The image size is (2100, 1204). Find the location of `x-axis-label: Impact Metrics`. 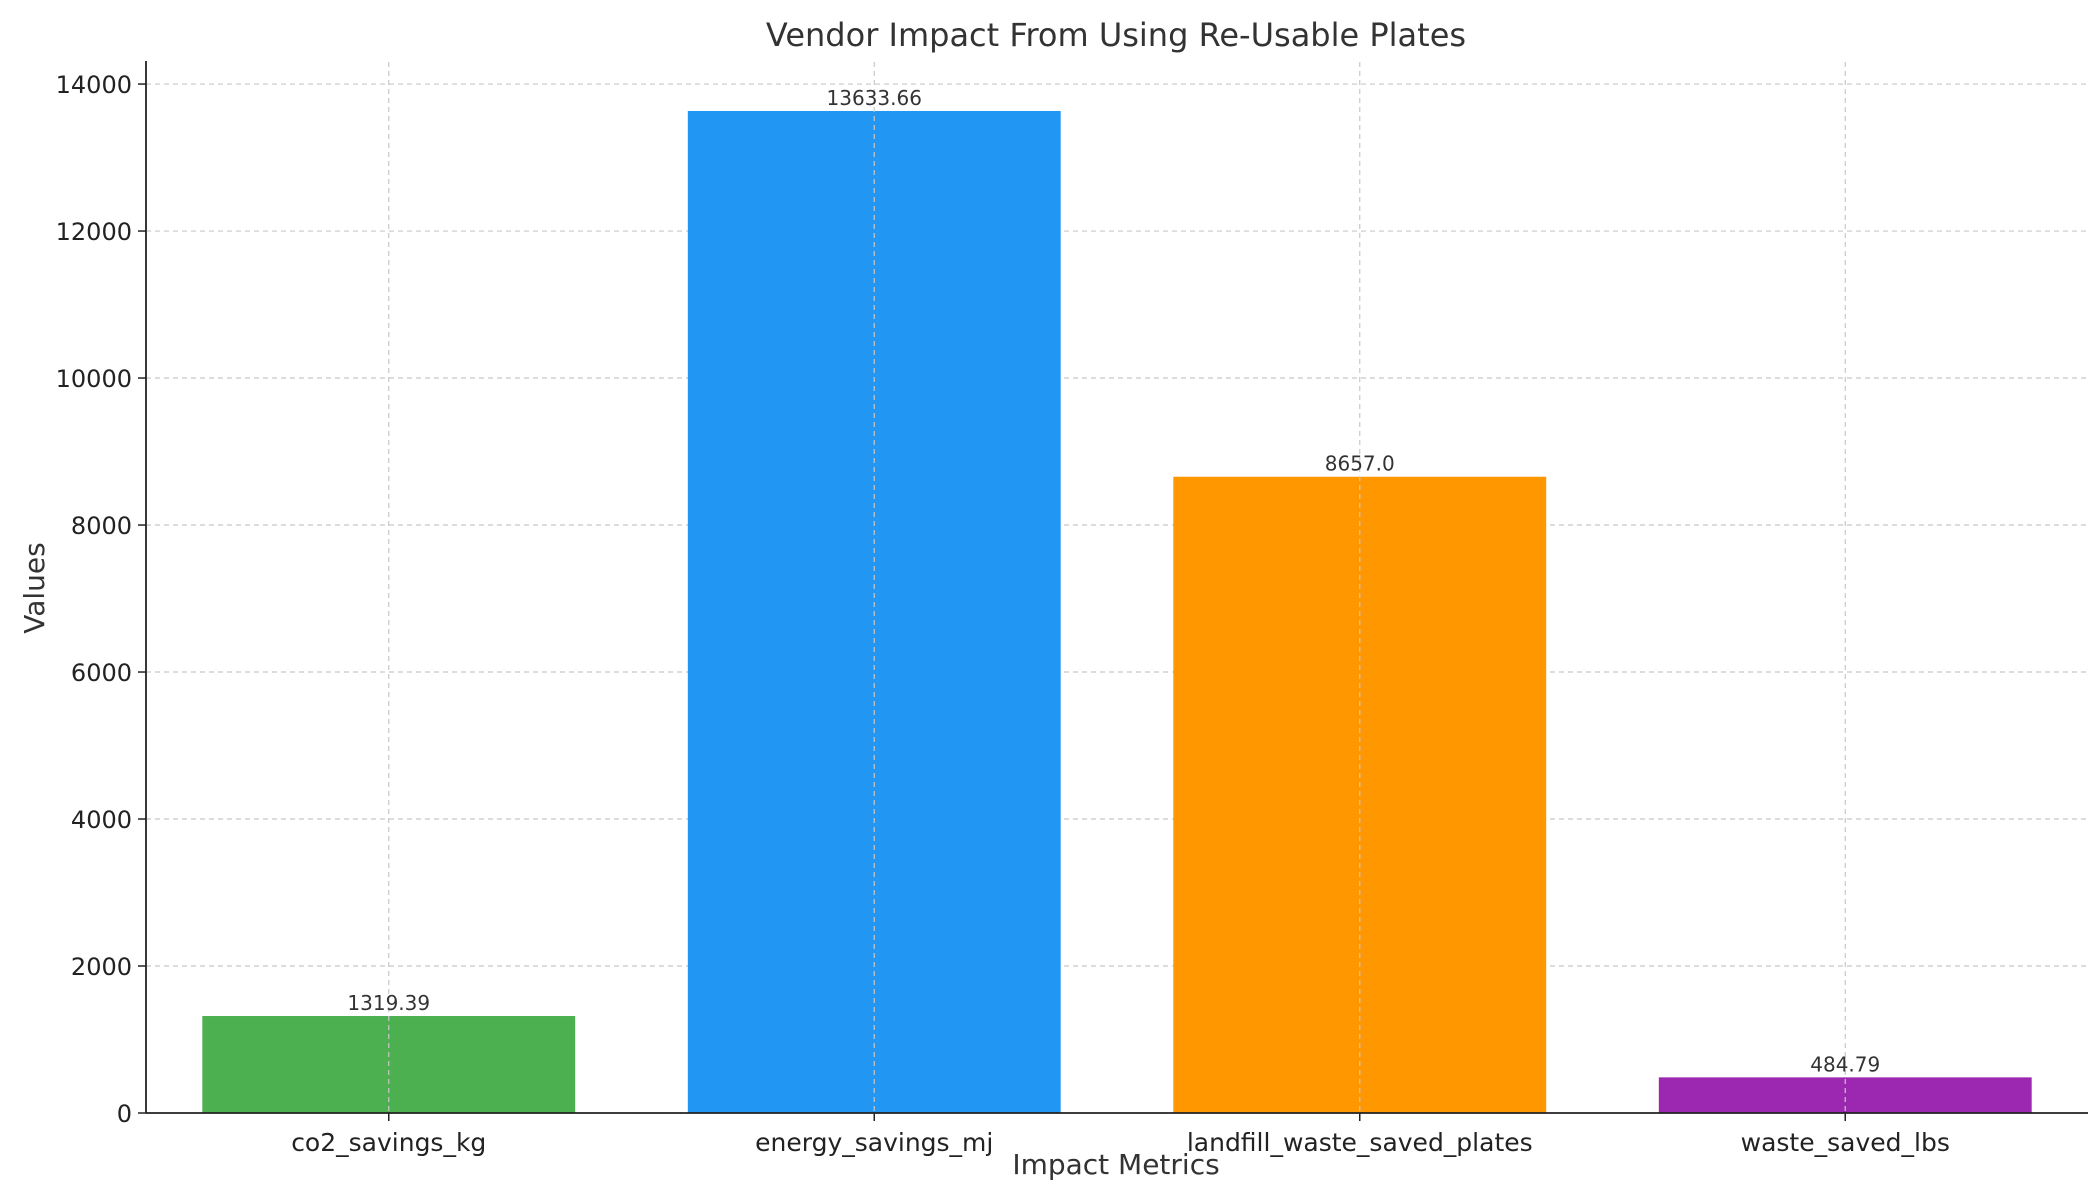

x-axis-label: Impact Metrics is located at coordinates (1115, 1164).